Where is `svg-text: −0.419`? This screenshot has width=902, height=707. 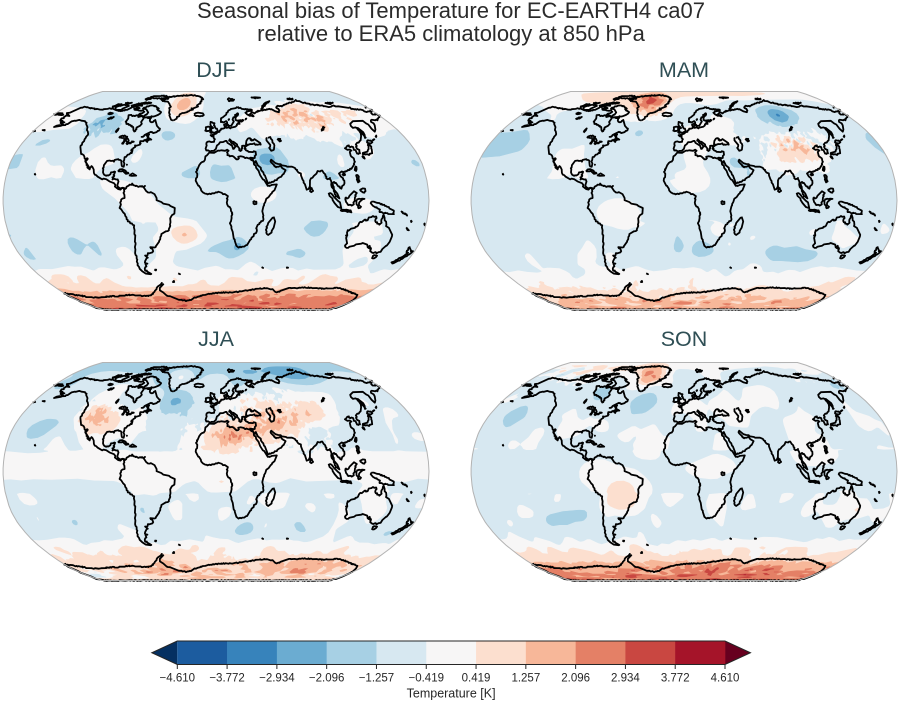
svg-text: −0.419 is located at coordinates (427, 679).